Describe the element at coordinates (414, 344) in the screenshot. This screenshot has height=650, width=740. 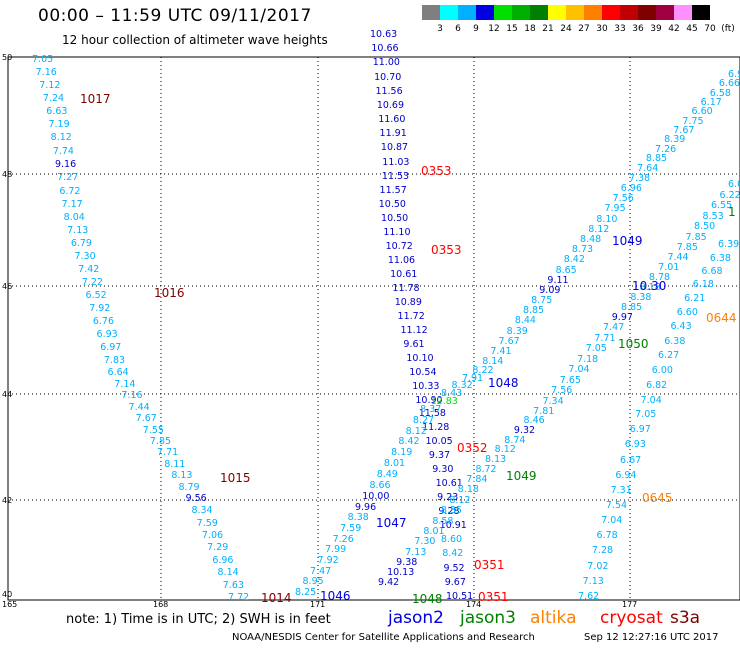
I see `track2-value: 9.61` at that location.